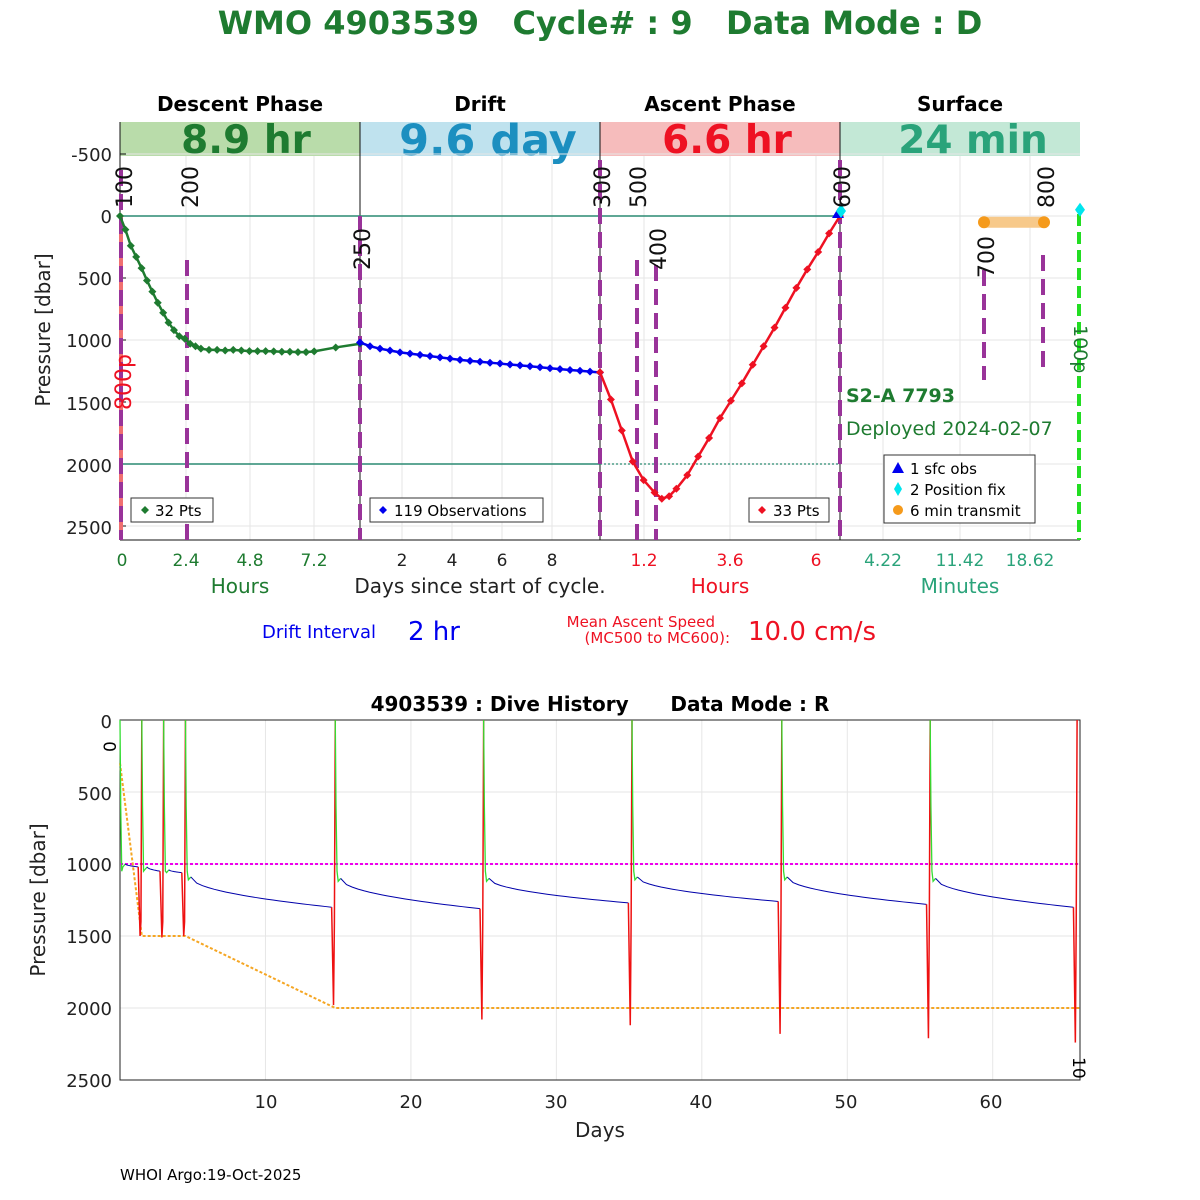 The height and width of the screenshot is (1200, 1200). What do you see at coordinates (846, 1102) in the screenshot?
I see `bottom-xtick: 50` at bounding box center [846, 1102].